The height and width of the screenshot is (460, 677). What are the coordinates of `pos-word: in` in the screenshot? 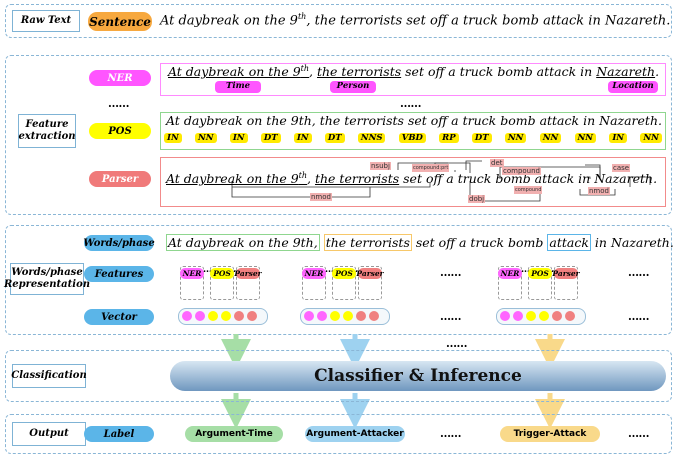 It's located at (589, 120).